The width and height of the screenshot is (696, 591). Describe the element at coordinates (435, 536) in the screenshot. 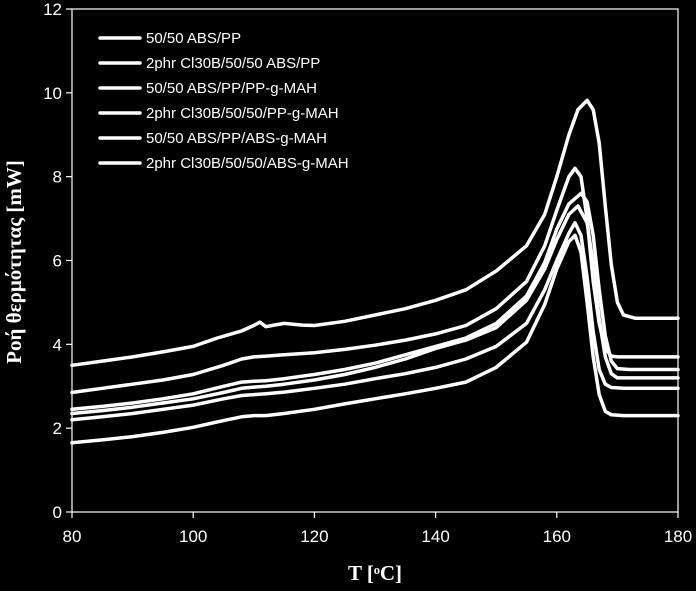

I see `x-tick-label: 140` at that location.